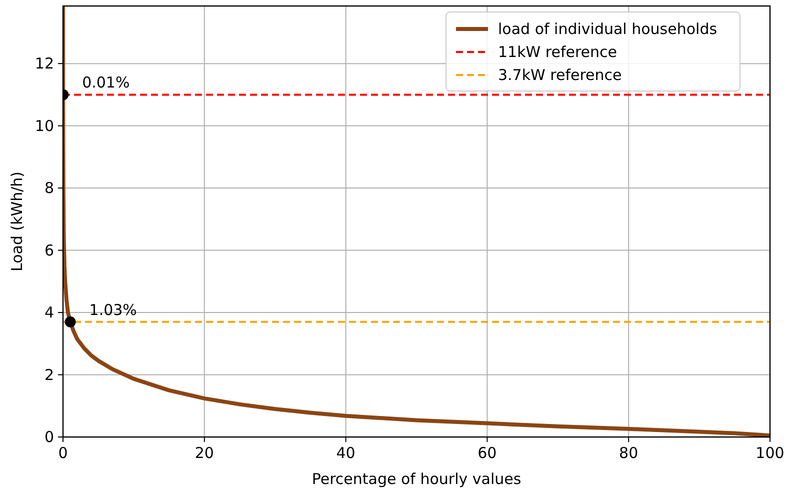  What do you see at coordinates (557, 52) in the screenshot?
I see `legend-label: 11kW reference` at bounding box center [557, 52].